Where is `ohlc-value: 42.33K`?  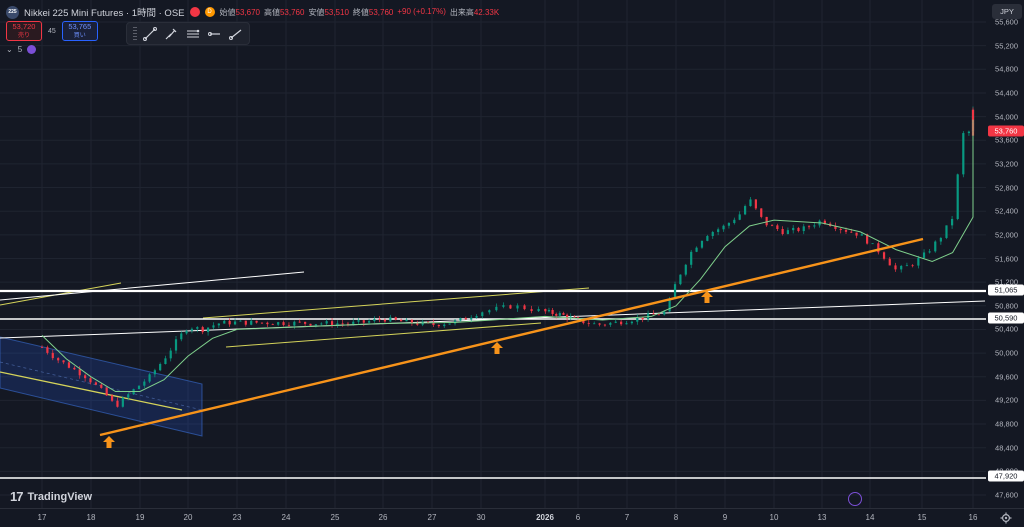 ohlc-value: 42.33K is located at coordinates (486, 12).